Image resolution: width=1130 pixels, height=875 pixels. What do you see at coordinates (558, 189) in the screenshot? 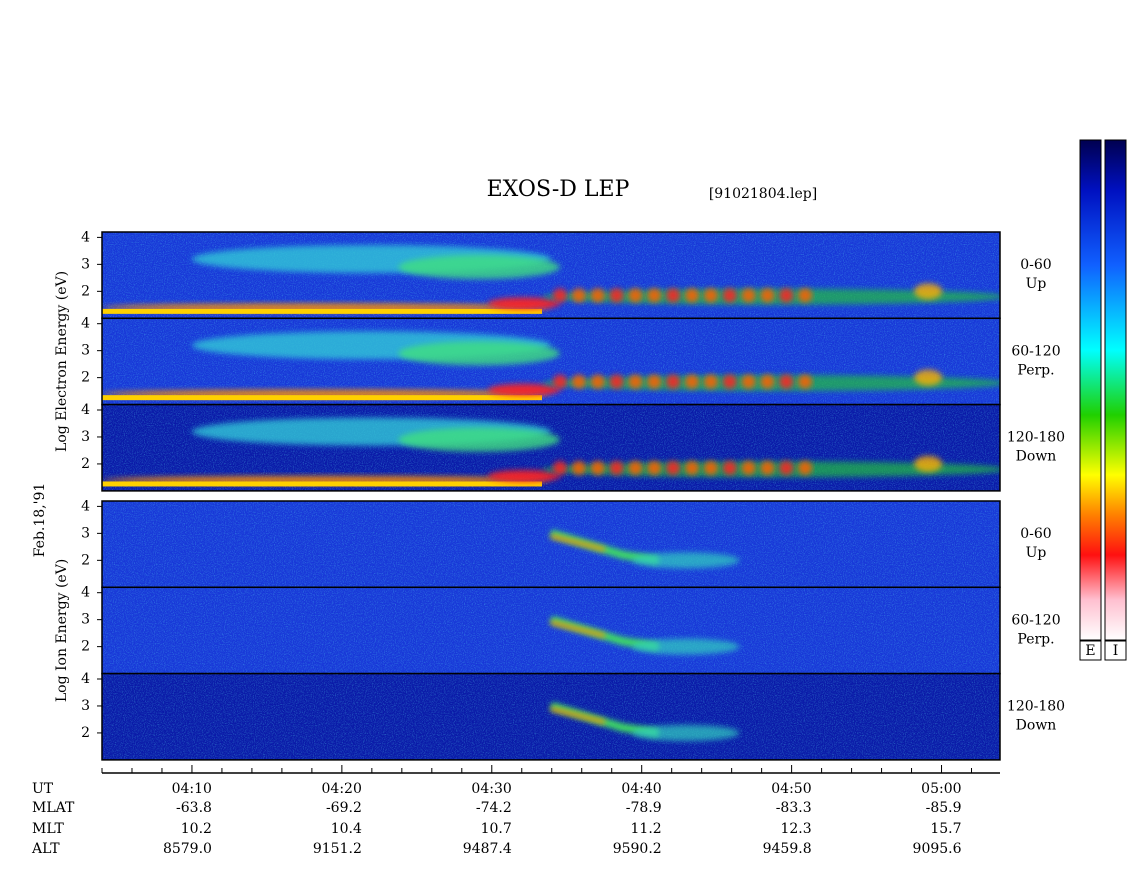
I see `chart-title: EXOS-D LEP` at bounding box center [558, 189].